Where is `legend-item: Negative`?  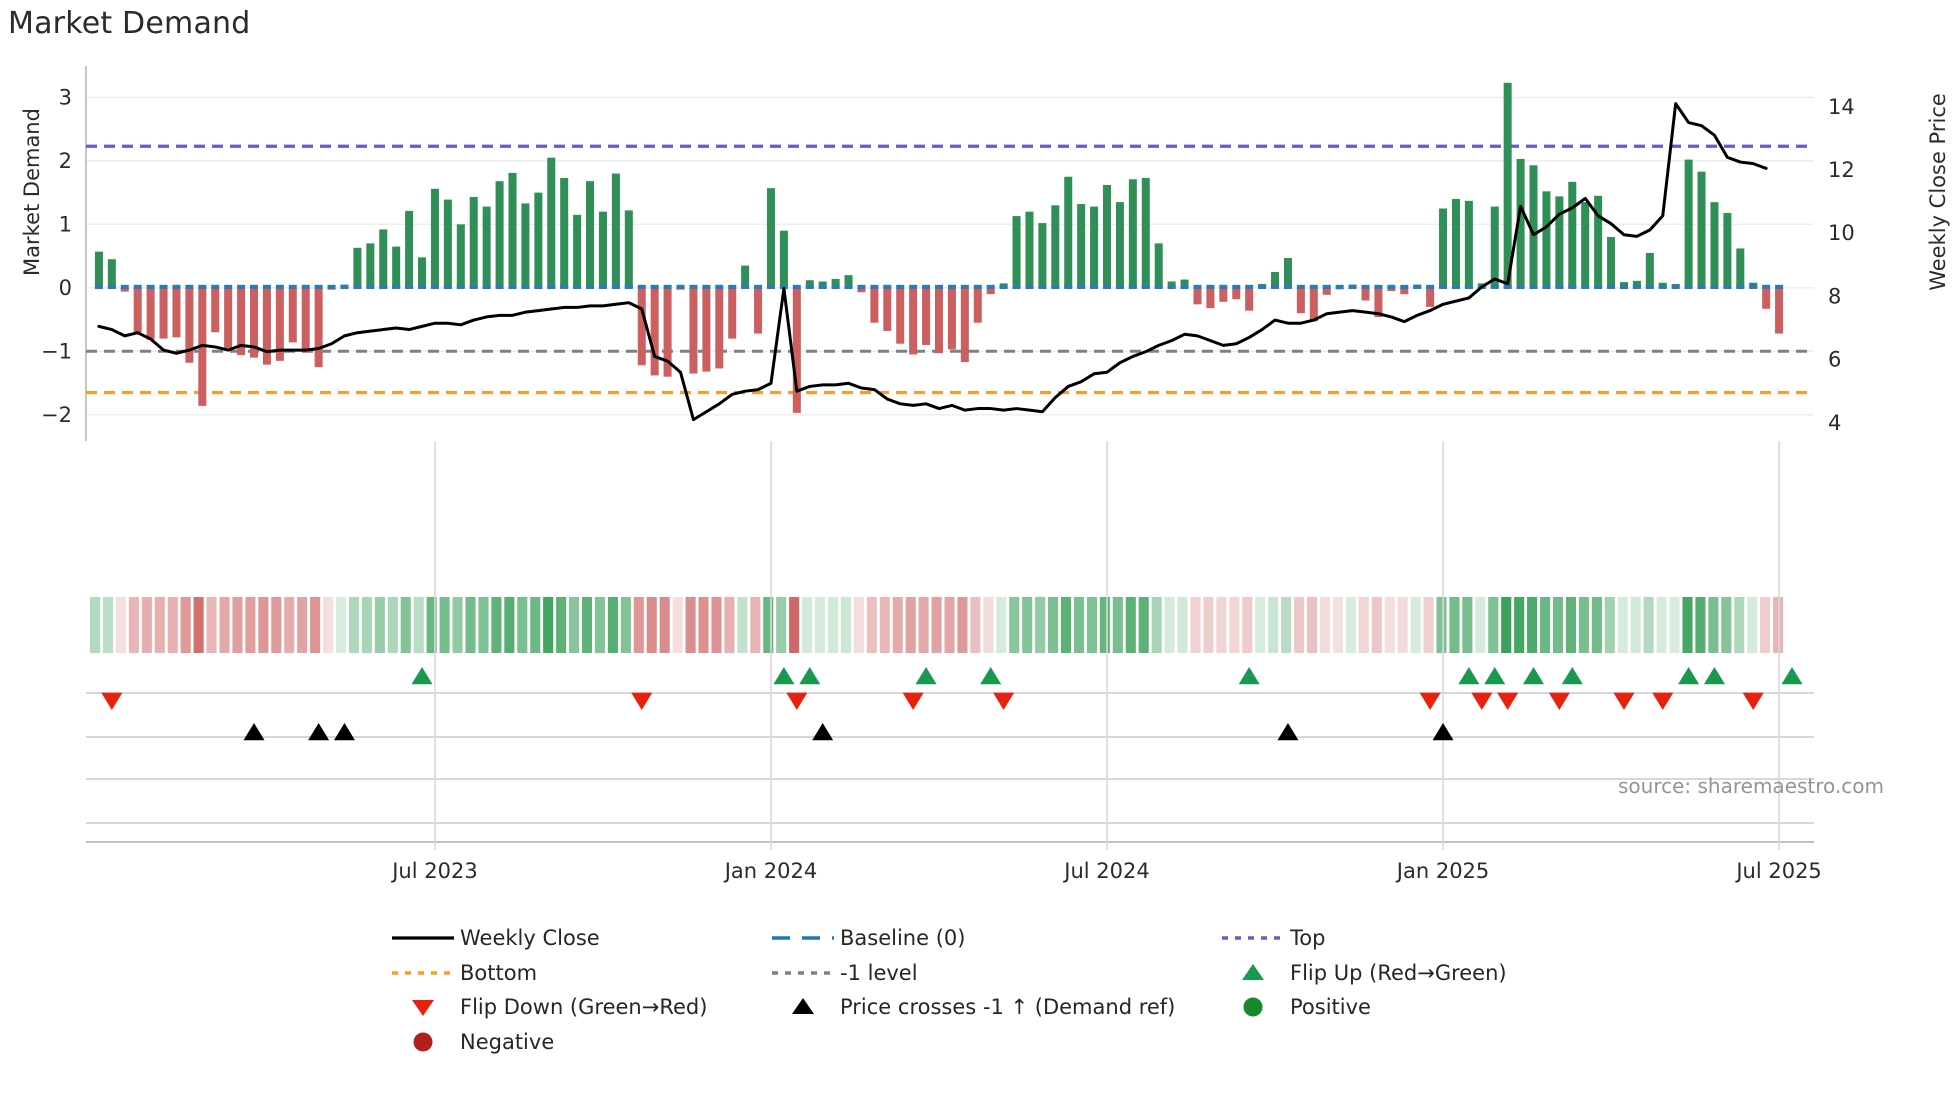 legend-item: Negative is located at coordinates (576, 1042).